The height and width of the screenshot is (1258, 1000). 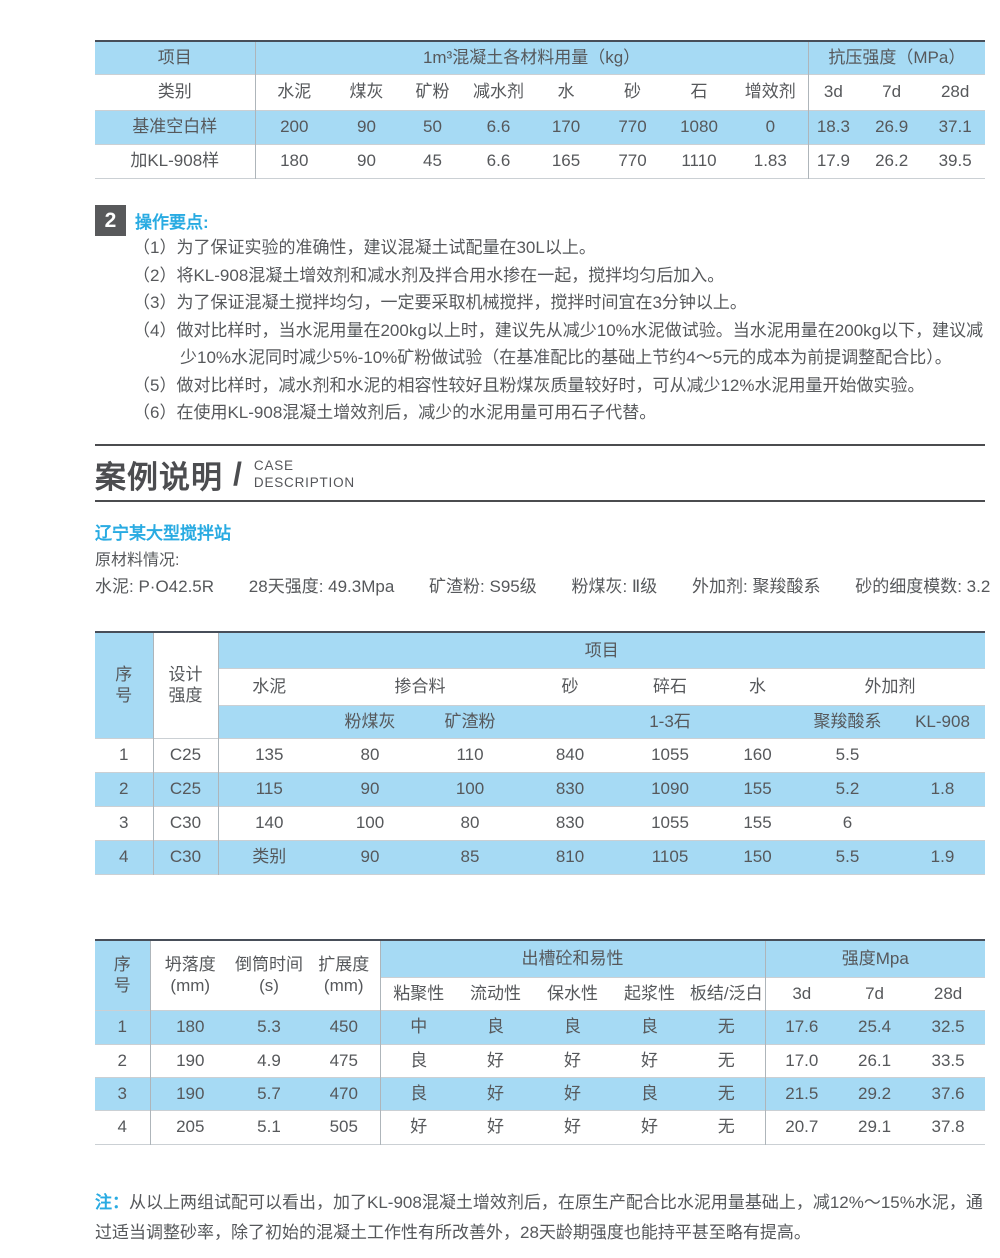 I want to click on cell: 80, so click(x=470, y=822).